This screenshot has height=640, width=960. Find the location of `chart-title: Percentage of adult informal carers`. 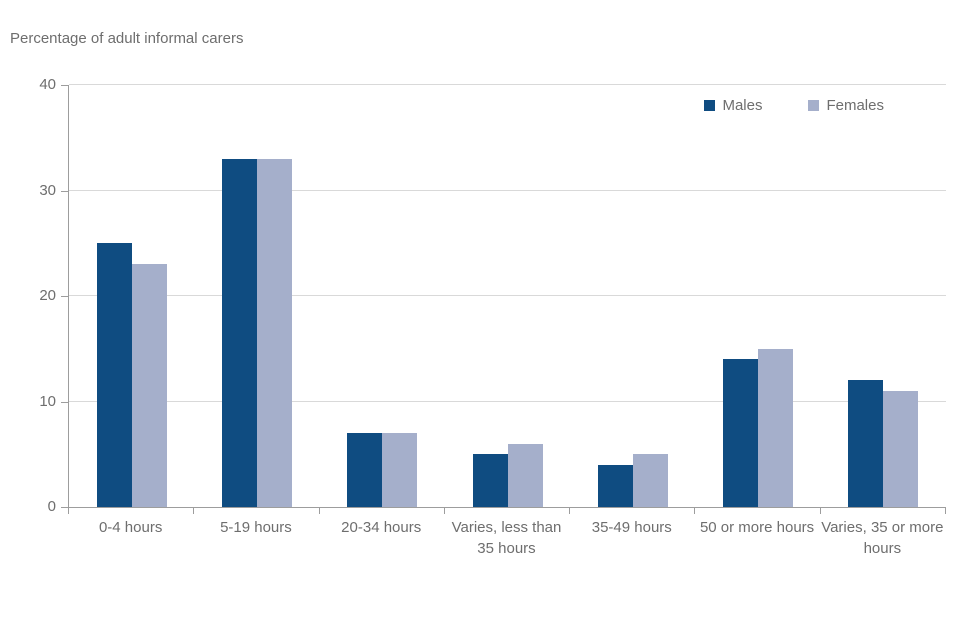

chart-title: Percentage of adult informal carers is located at coordinates (127, 38).